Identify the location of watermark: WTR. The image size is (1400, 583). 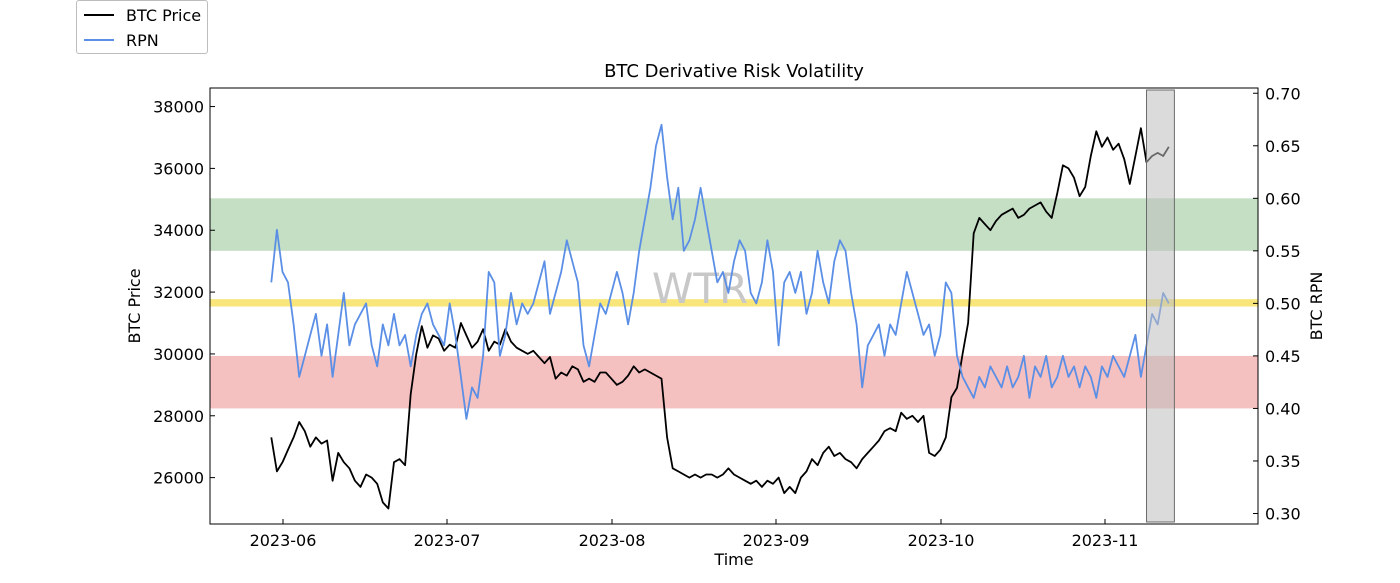
(700, 288).